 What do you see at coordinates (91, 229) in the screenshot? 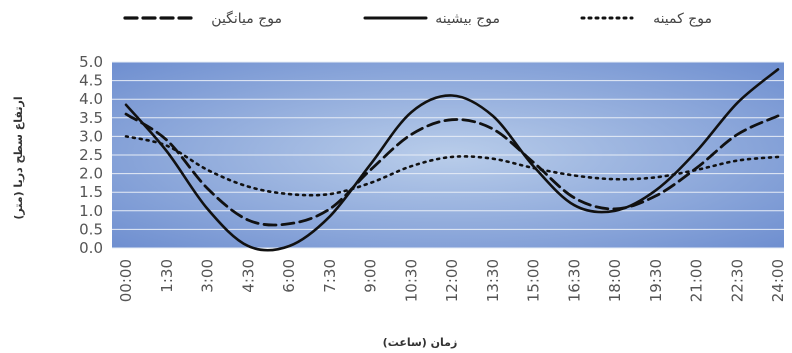
I see `y-tick-label: 0.5` at bounding box center [91, 229].